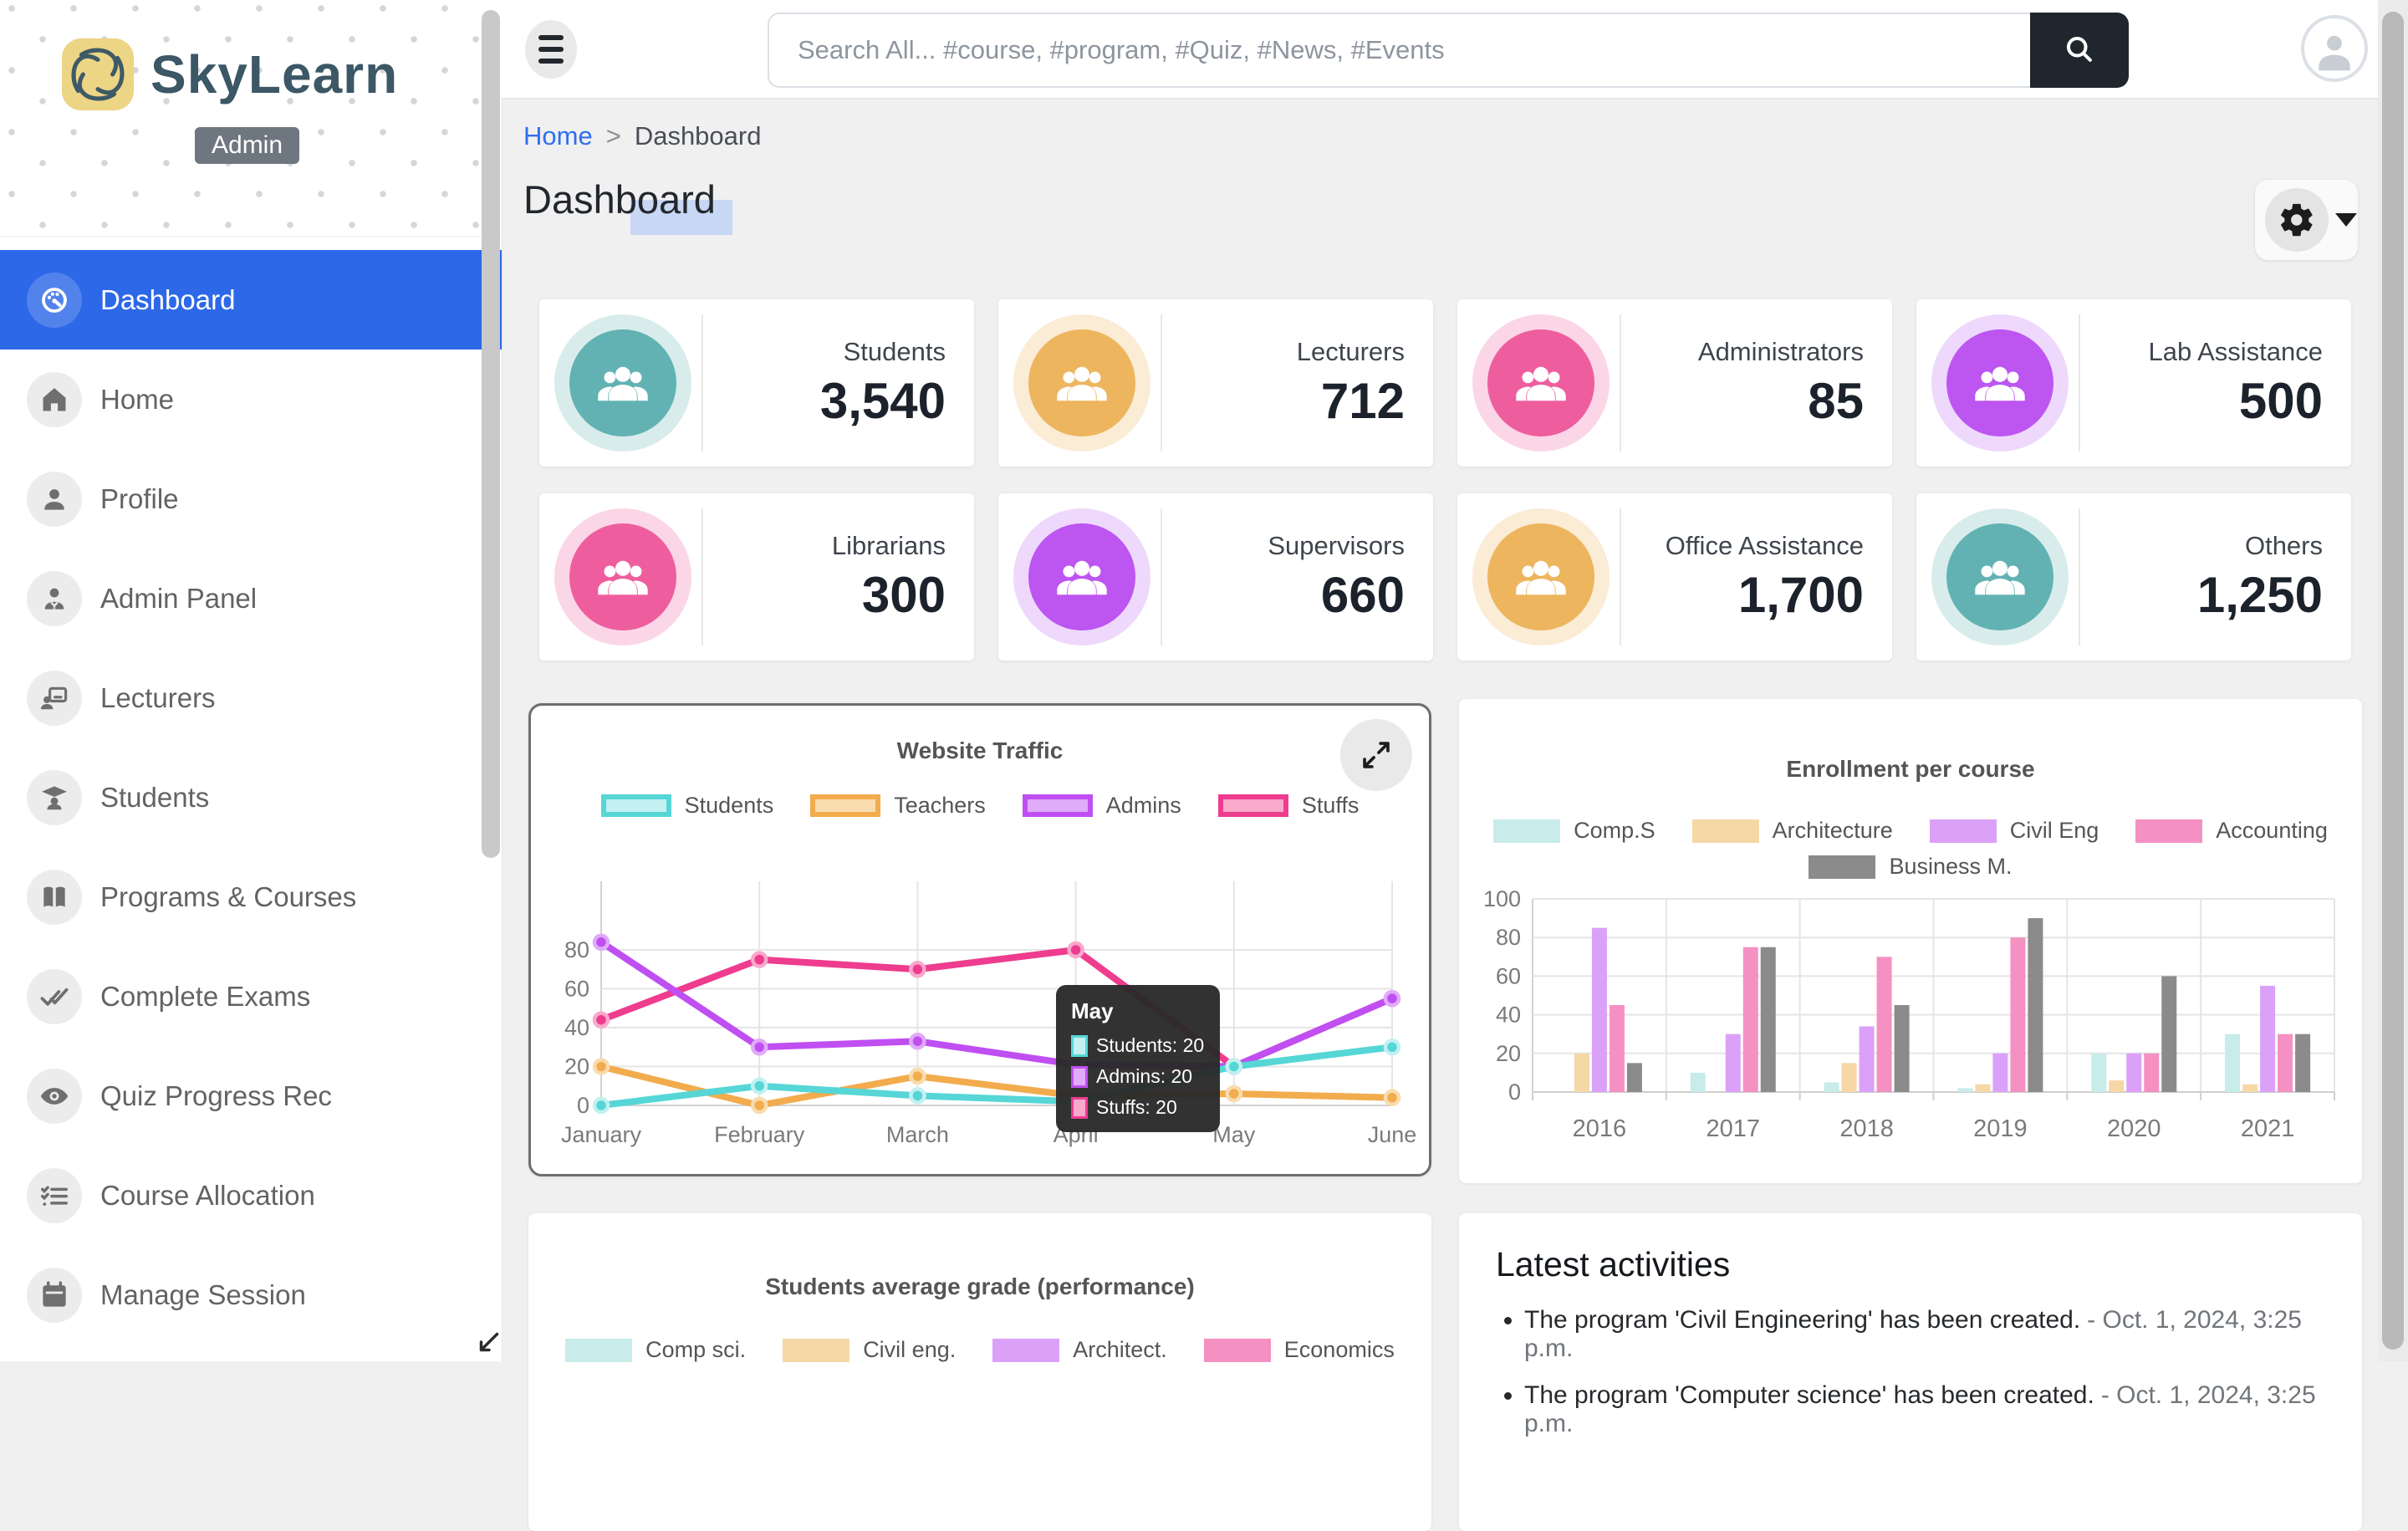 This screenshot has width=2408, height=1531. I want to click on search-bar, so click(1449, 50).